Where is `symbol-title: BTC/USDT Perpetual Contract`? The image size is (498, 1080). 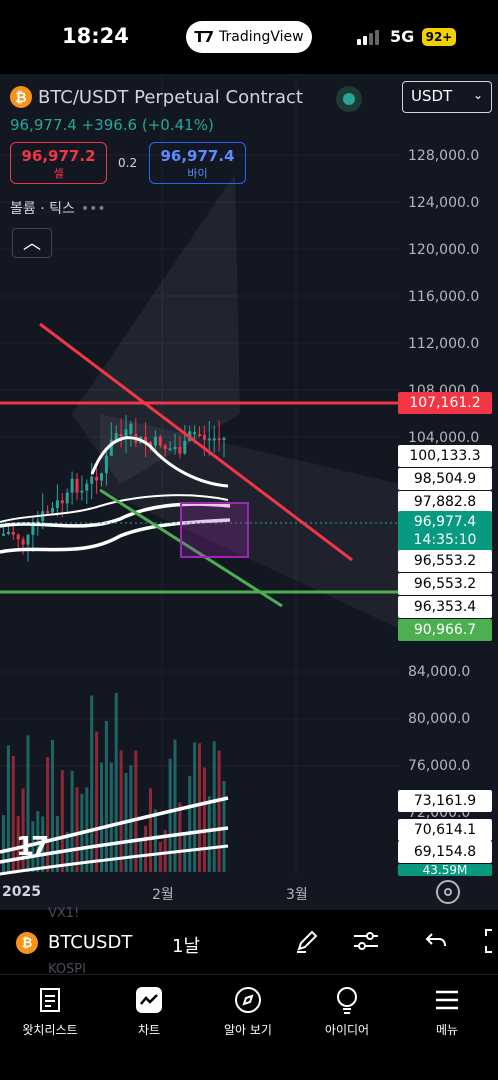
symbol-title: BTC/USDT Perpetual Contract is located at coordinates (170, 97).